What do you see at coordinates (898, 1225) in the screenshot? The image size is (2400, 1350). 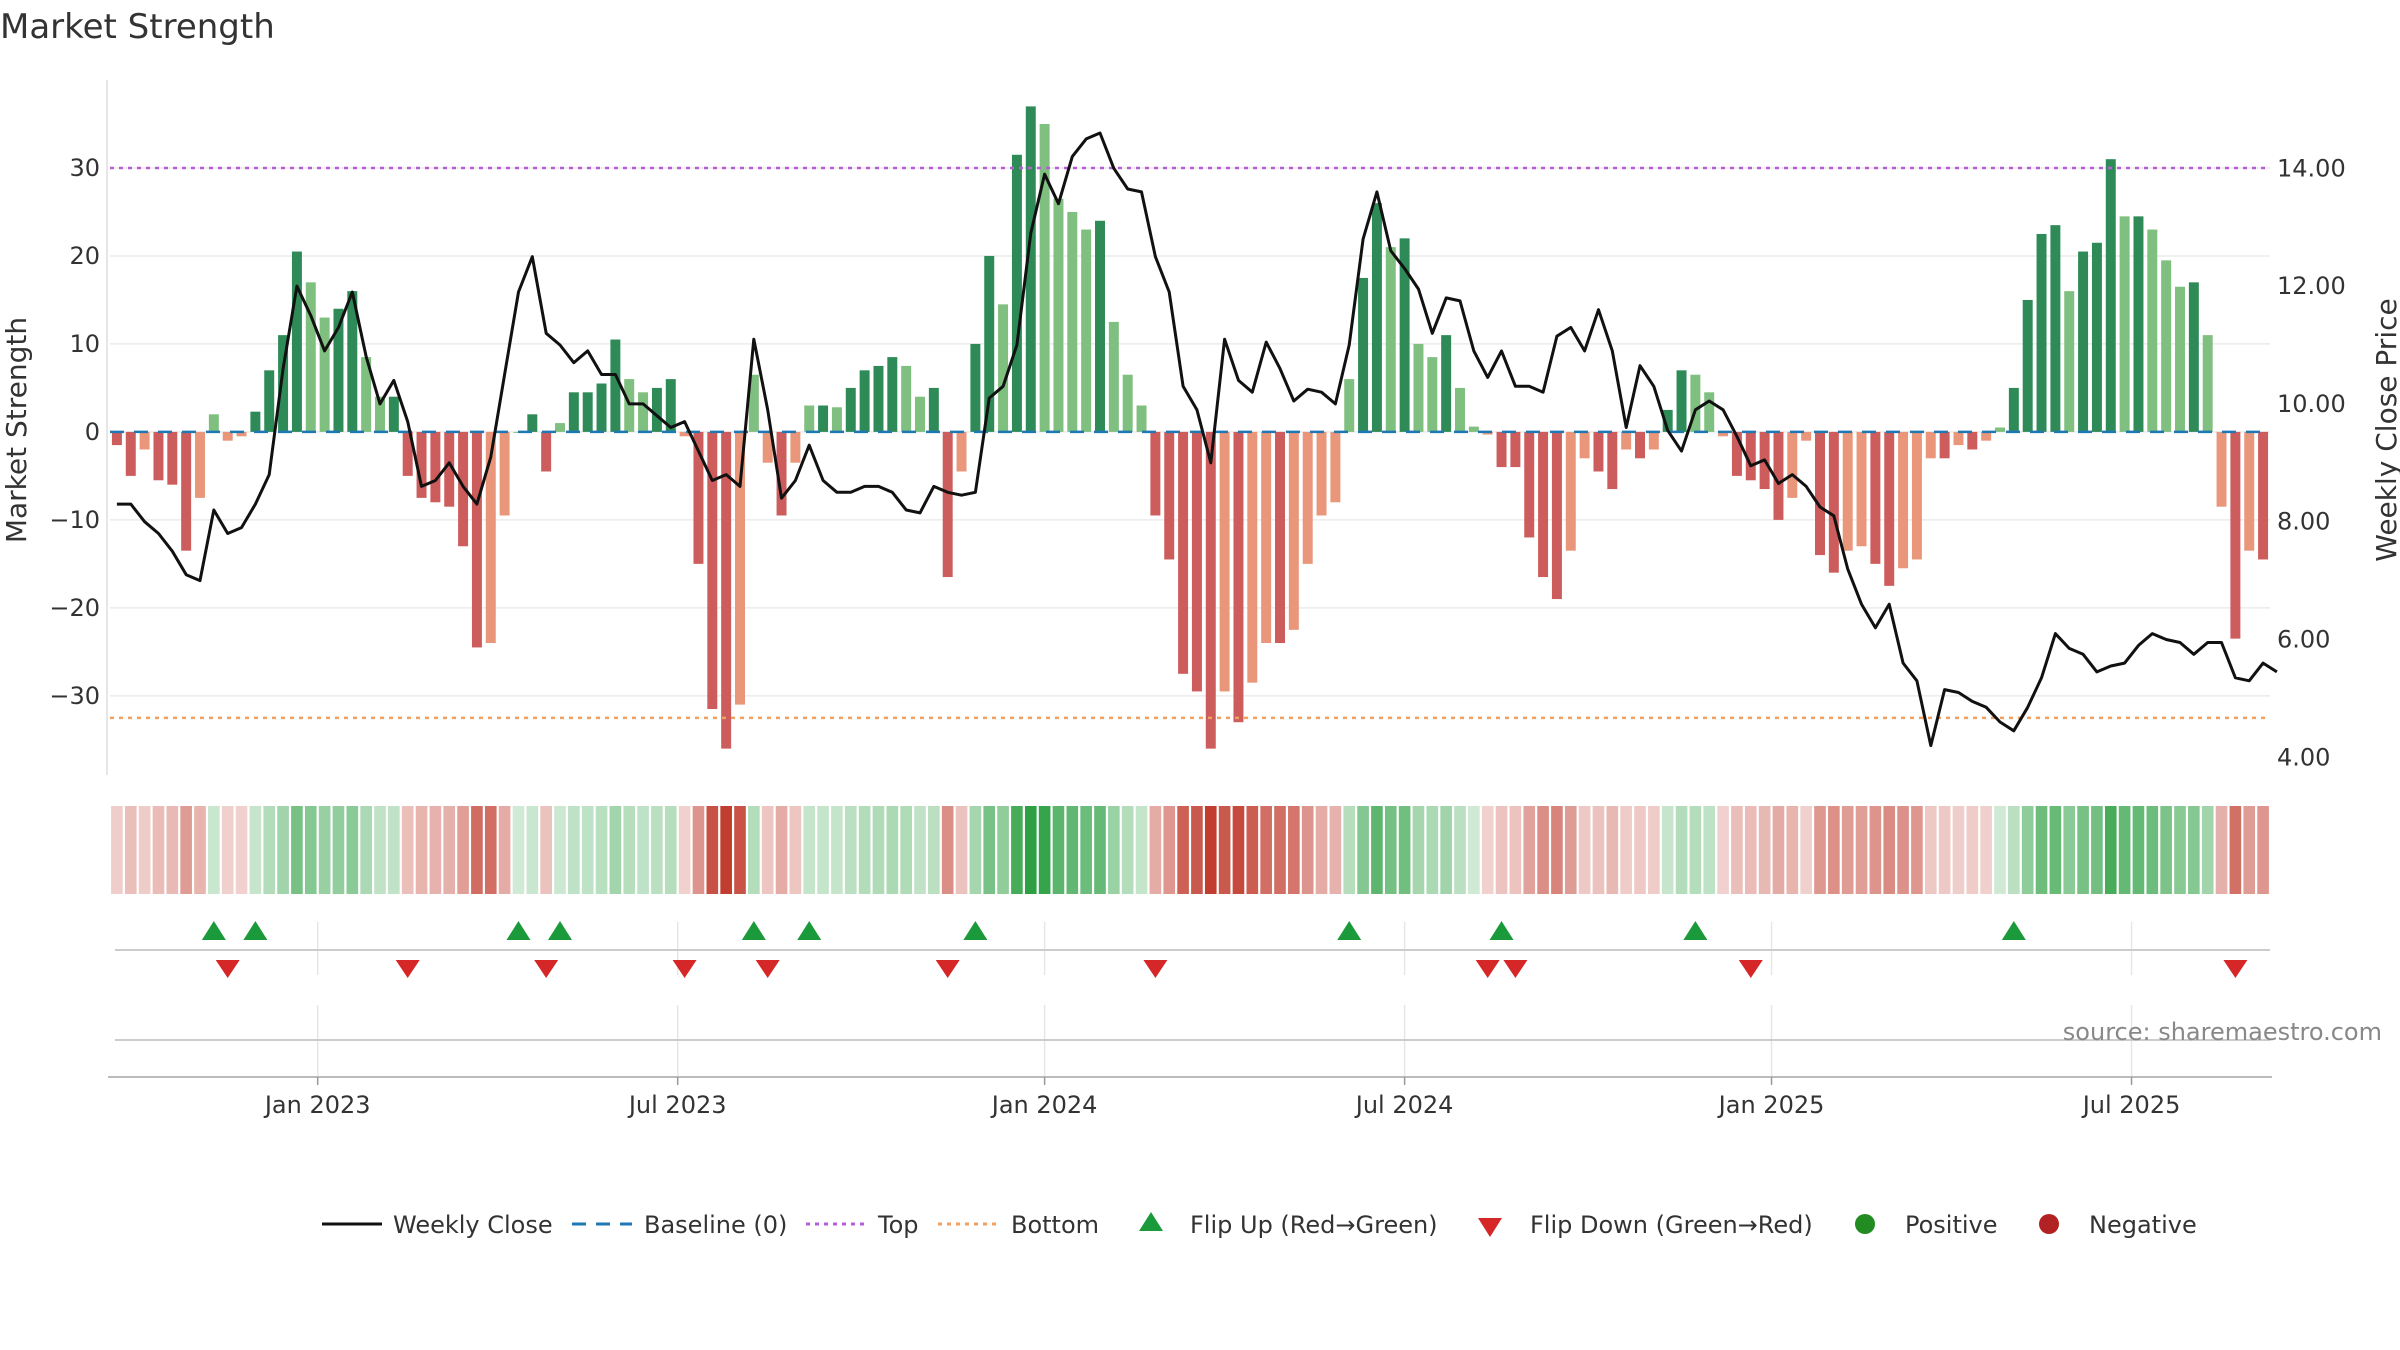 I see `legend-top: Top` at bounding box center [898, 1225].